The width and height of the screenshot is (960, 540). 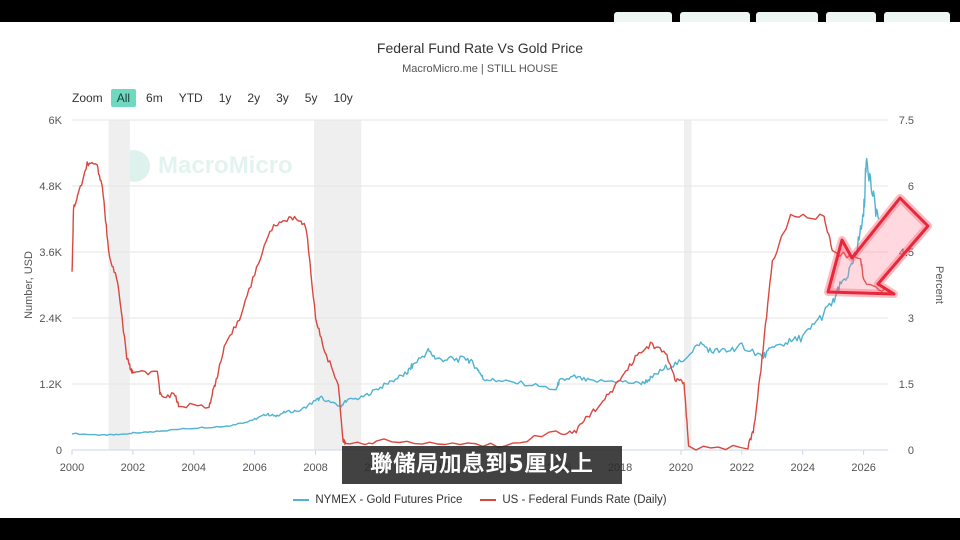 What do you see at coordinates (480, 529) in the screenshot?
I see `bottom-letterbox` at bounding box center [480, 529].